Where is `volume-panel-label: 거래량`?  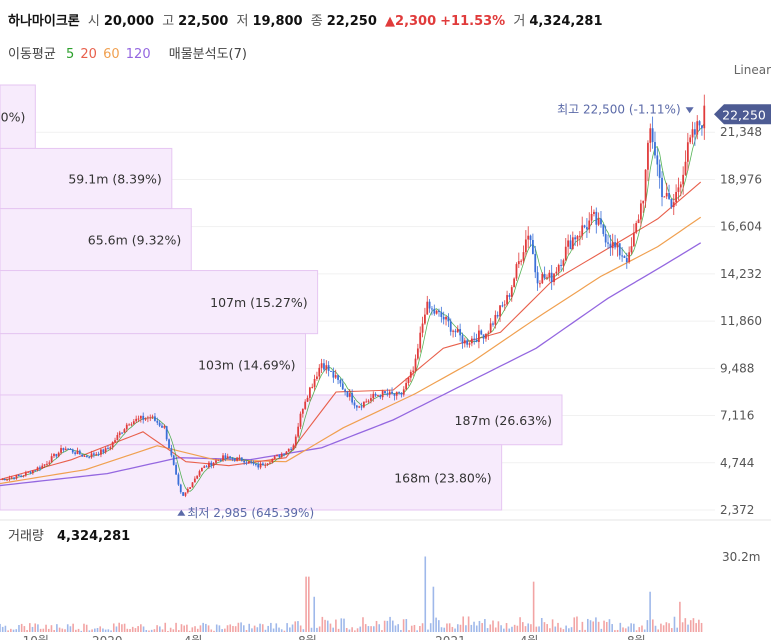 volume-panel-label: 거래량 is located at coordinates (26, 536).